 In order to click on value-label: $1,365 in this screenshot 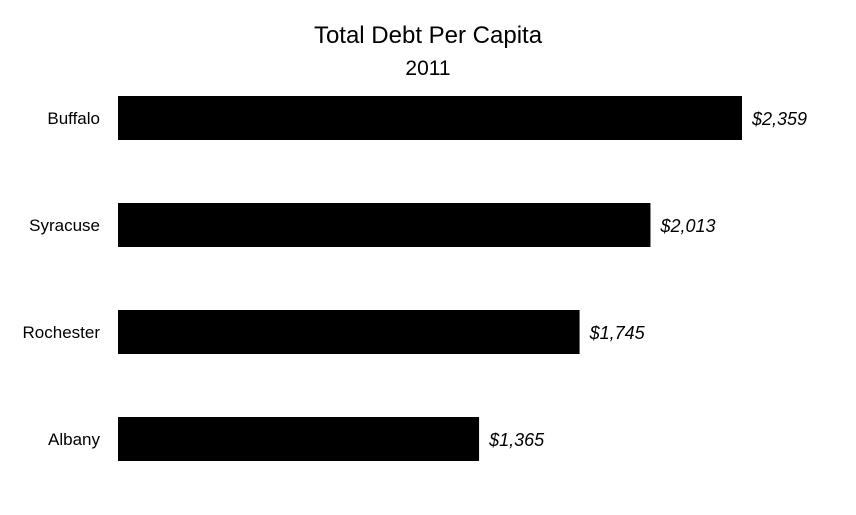, I will do `click(516, 440)`.